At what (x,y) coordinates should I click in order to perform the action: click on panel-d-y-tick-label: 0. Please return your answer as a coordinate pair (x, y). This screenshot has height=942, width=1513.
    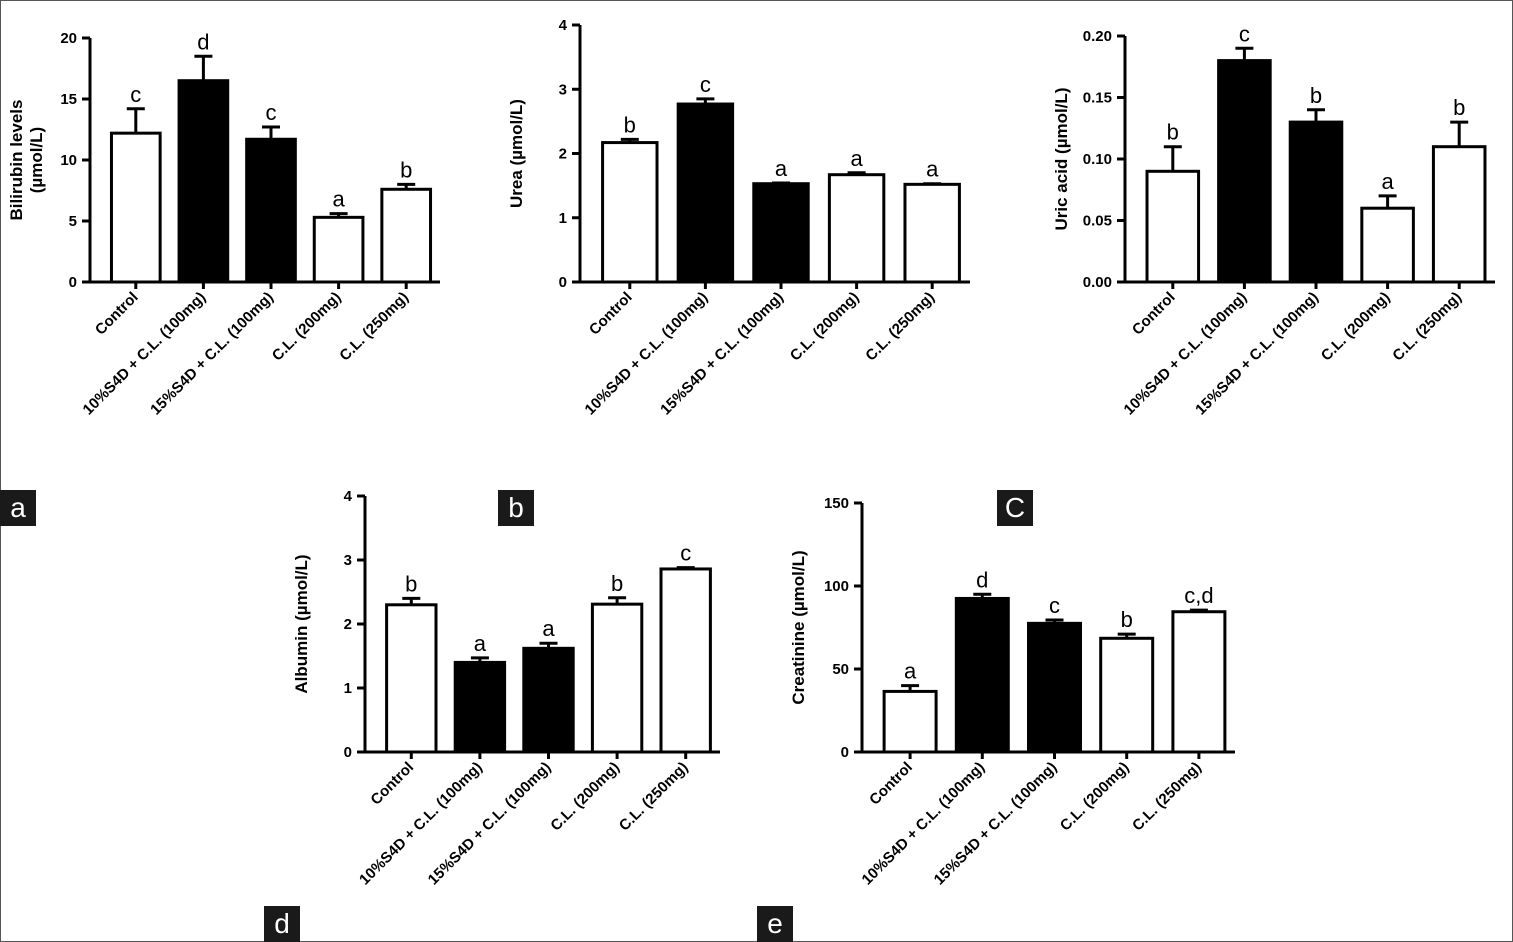
    Looking at the image, I should click on (348, 752).